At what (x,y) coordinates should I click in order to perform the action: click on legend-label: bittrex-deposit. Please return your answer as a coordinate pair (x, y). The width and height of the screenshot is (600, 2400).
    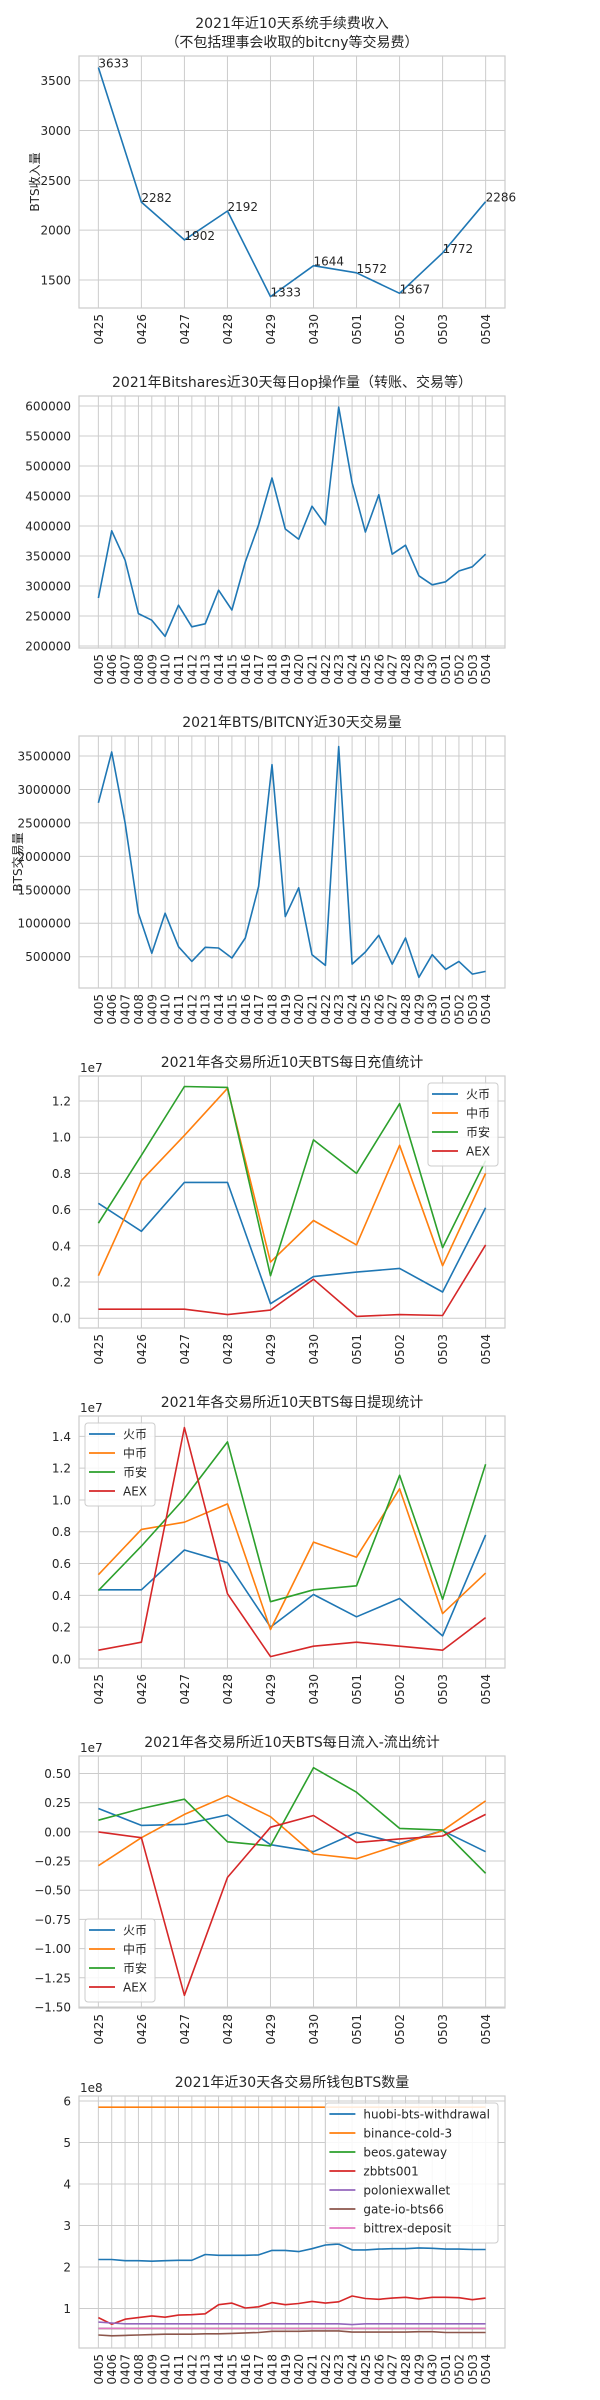
    Looking at the image, I should click on (407, 2229).